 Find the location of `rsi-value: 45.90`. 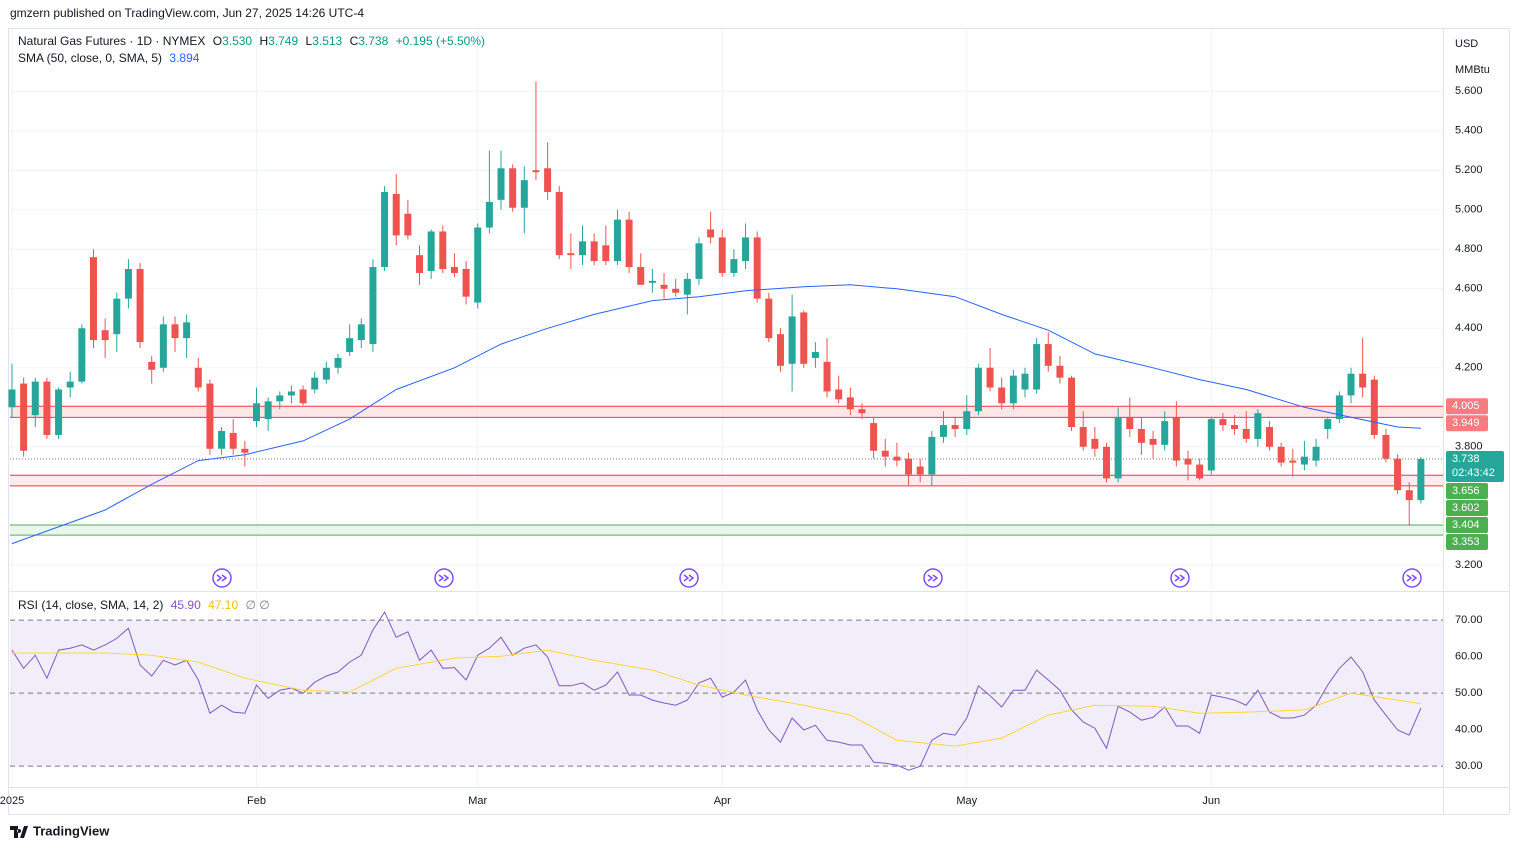

rsi-value: 45.90 is located at coordinates (186, 605).